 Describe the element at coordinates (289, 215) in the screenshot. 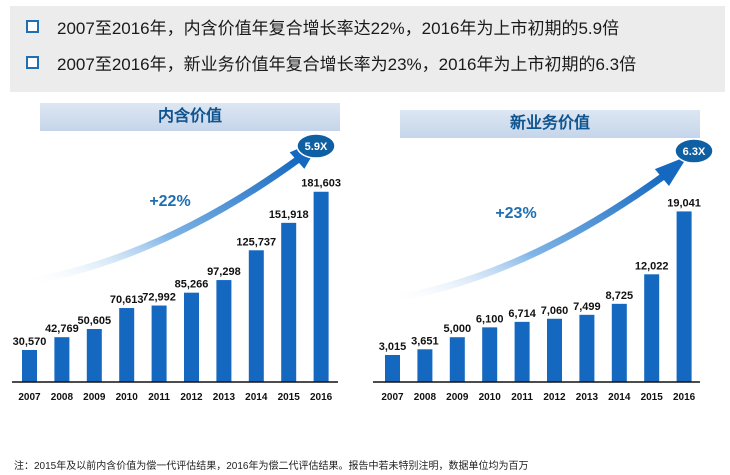

I see `bar-value-label: 151,918` at that location.